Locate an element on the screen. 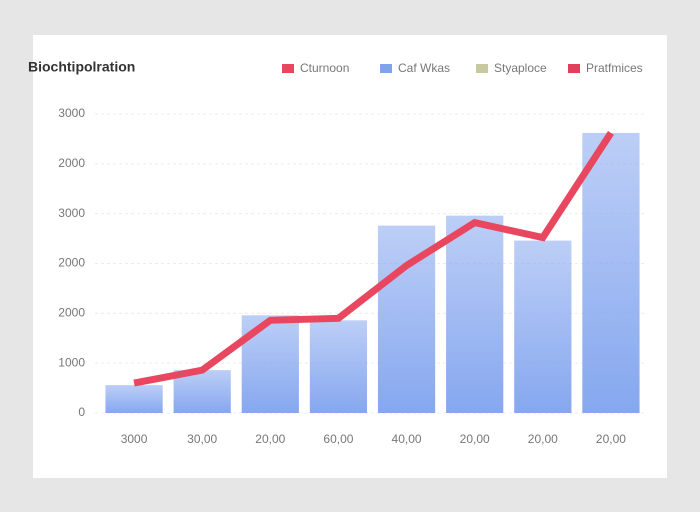 The image size is (700, 512). legend-label: Caf Wkas is located at coordinates (424, 68).